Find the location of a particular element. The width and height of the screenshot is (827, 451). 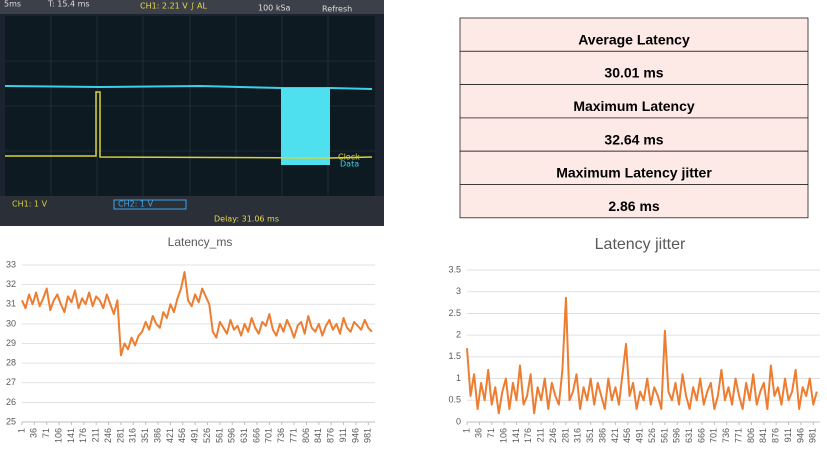

scope-clock-label: Clock is located at coordinates (349, 157).